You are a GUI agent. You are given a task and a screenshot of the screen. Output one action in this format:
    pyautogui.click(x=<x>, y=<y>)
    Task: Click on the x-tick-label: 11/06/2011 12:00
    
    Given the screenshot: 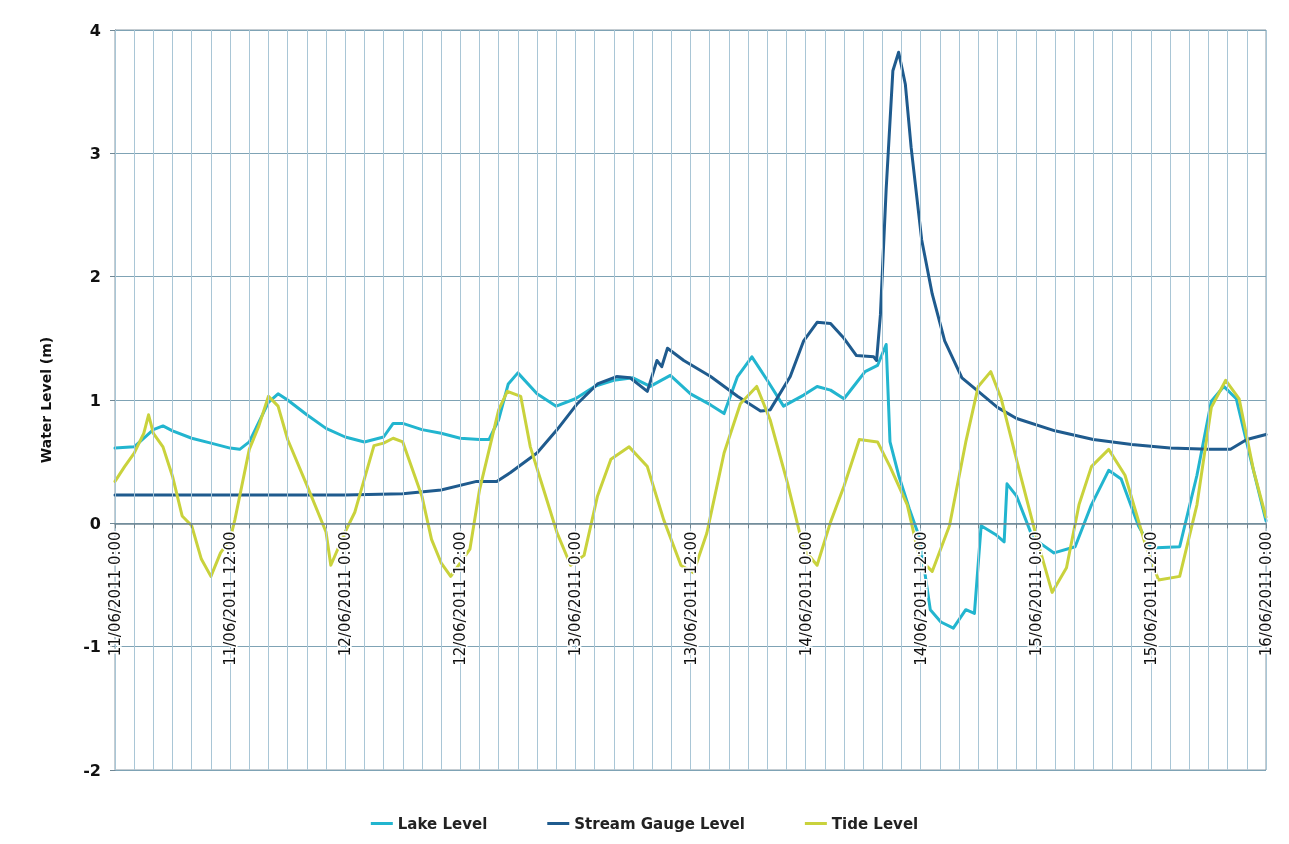 What is the action you would take?
    pyautogui.click(x=230, y=598)
    